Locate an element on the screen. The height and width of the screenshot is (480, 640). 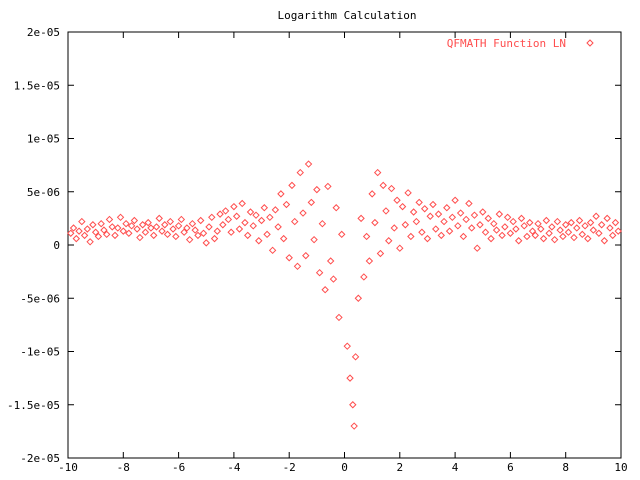
x-tick-label: 0 is located at coordinates (344, 467).